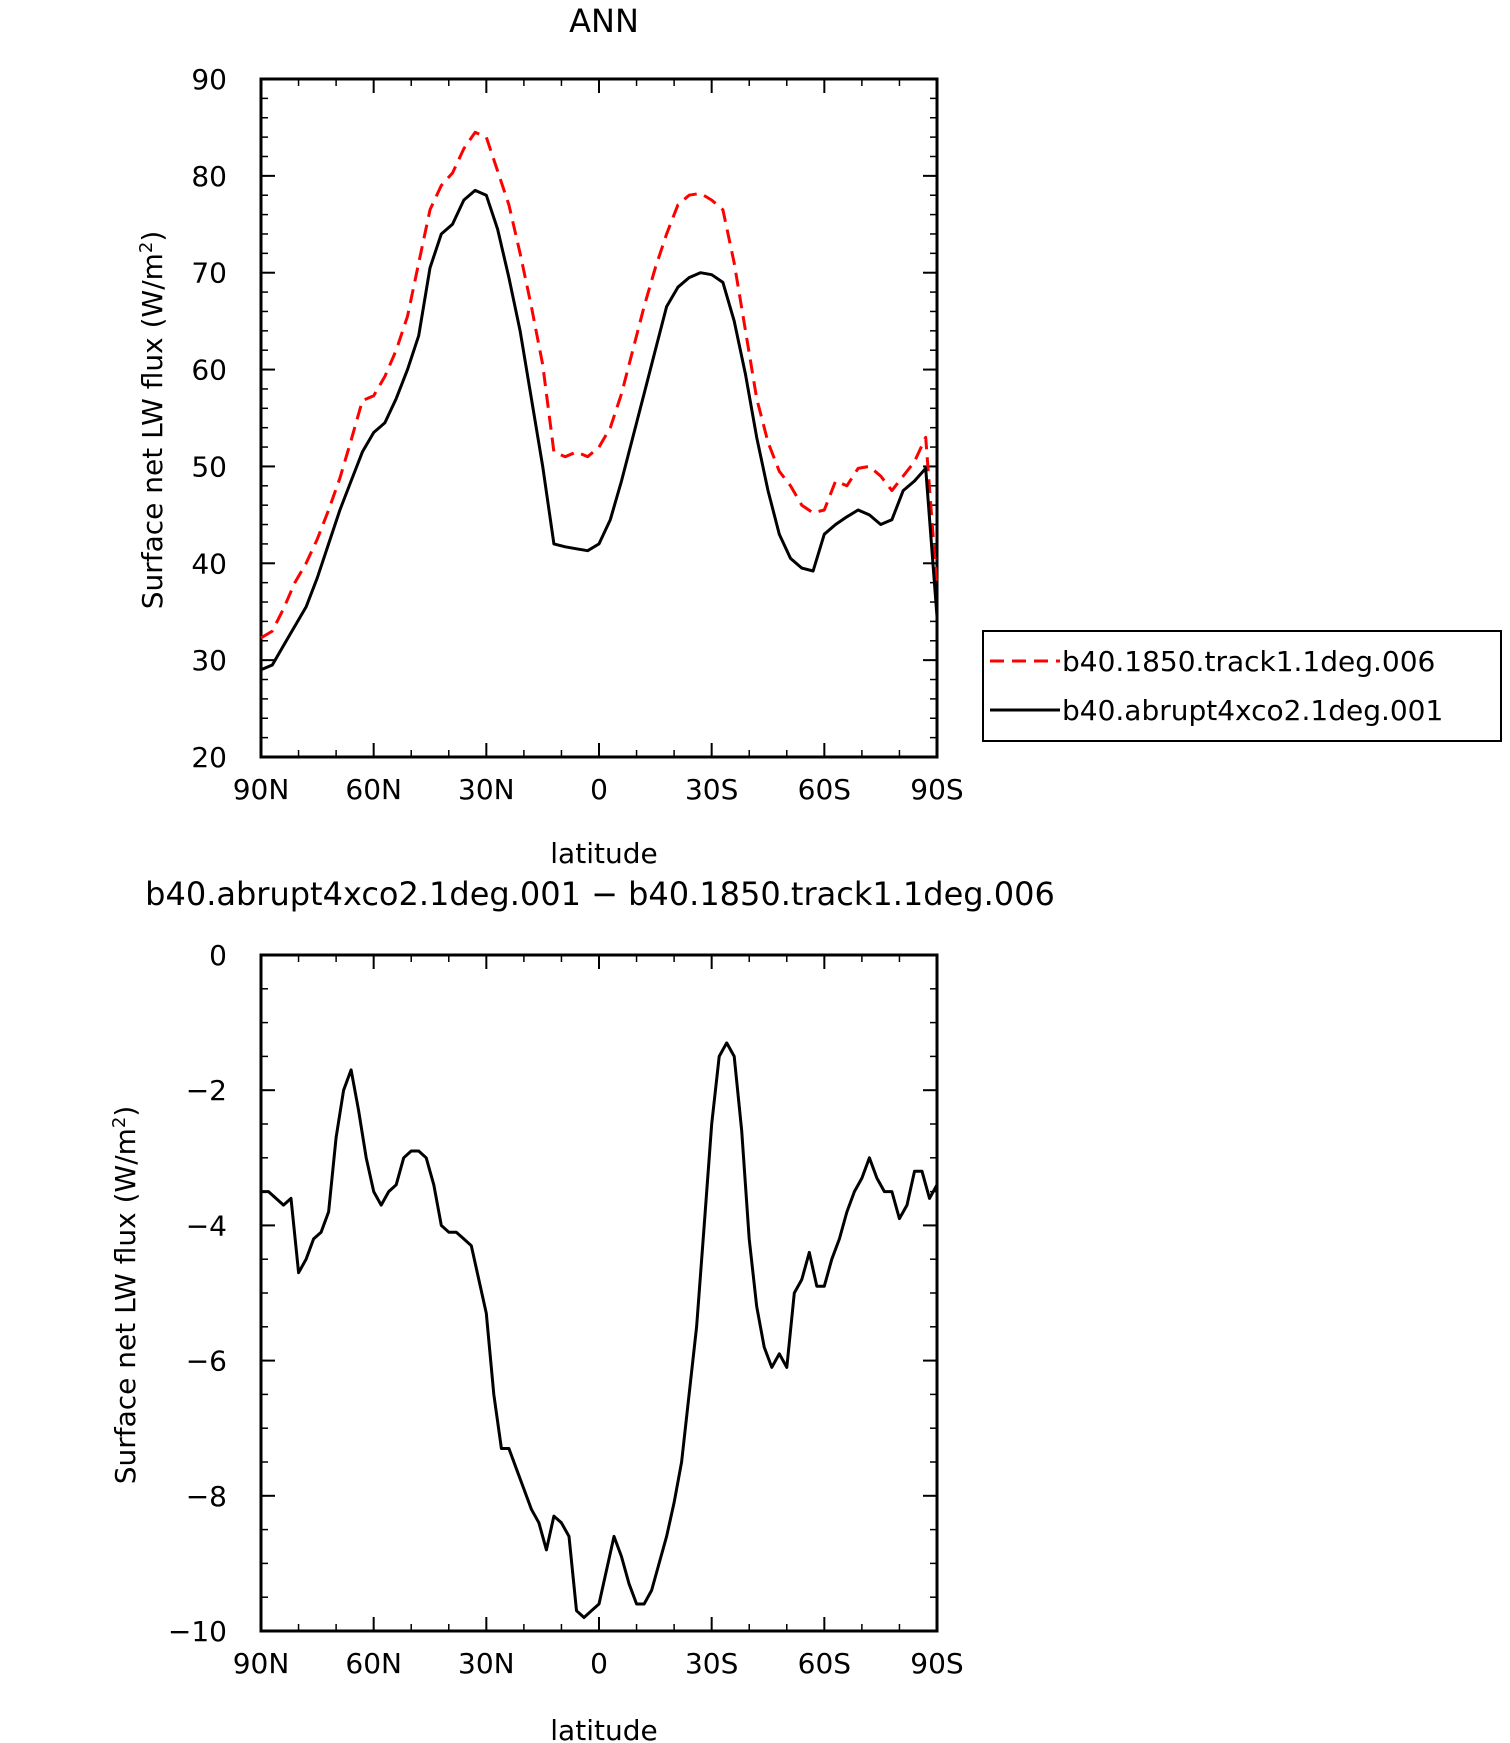  What do you see at coordinates (486, 1663) in the screenshot?
I see `bottom-x-tick-label: 30N` at bounding box center [486, 1663].